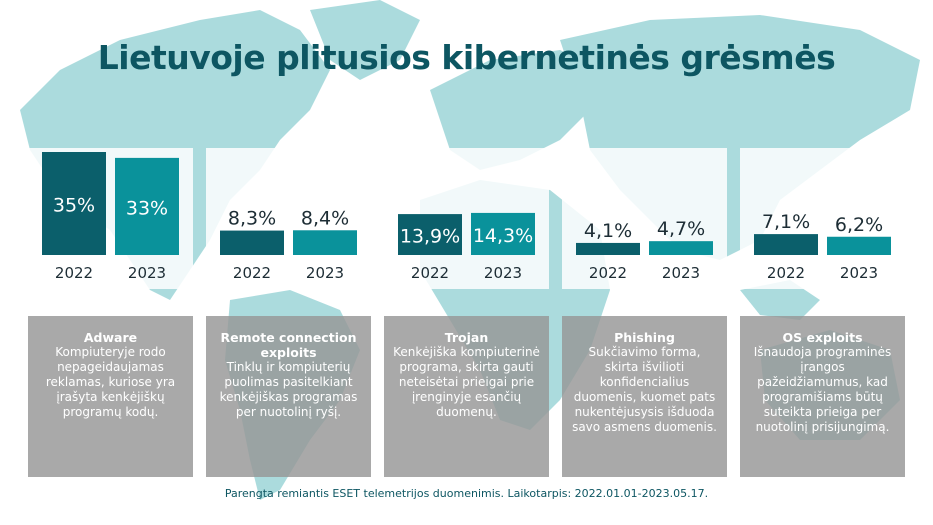 The width and height of the screenshot is (933, 525). I want to click on page-title: Lietuvoje plitusios kibernetinės grėsmės, so click(466, 57).